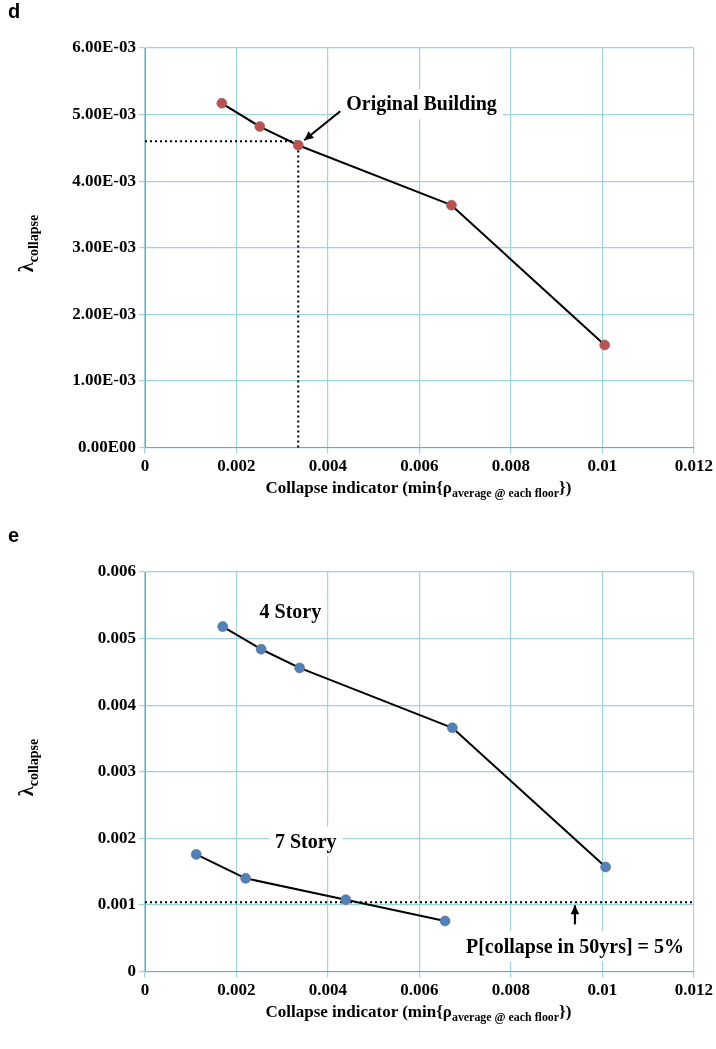  I want to click on y-tick-label: 4.00E-03, so click(104, 180).